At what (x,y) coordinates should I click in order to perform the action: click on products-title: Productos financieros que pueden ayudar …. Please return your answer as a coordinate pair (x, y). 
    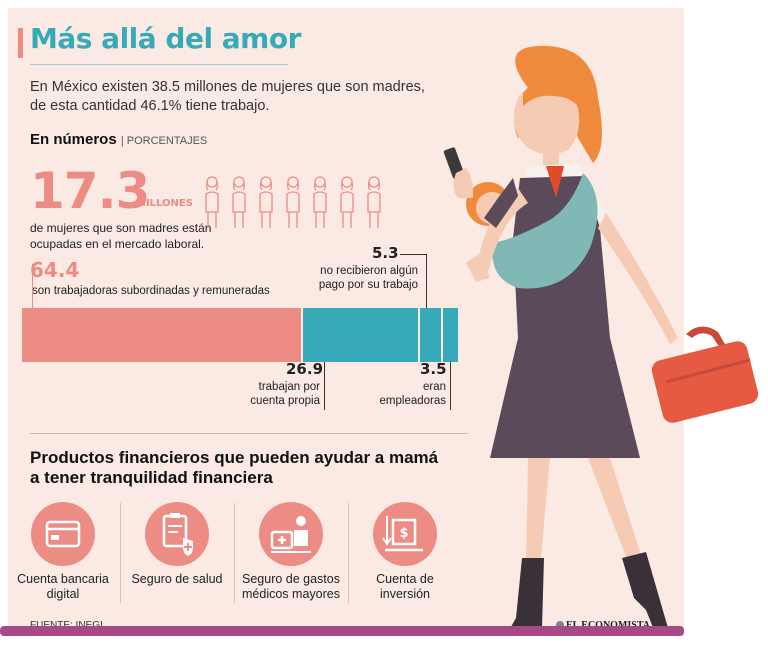
    Looking at the image, I should click on (234, 467).